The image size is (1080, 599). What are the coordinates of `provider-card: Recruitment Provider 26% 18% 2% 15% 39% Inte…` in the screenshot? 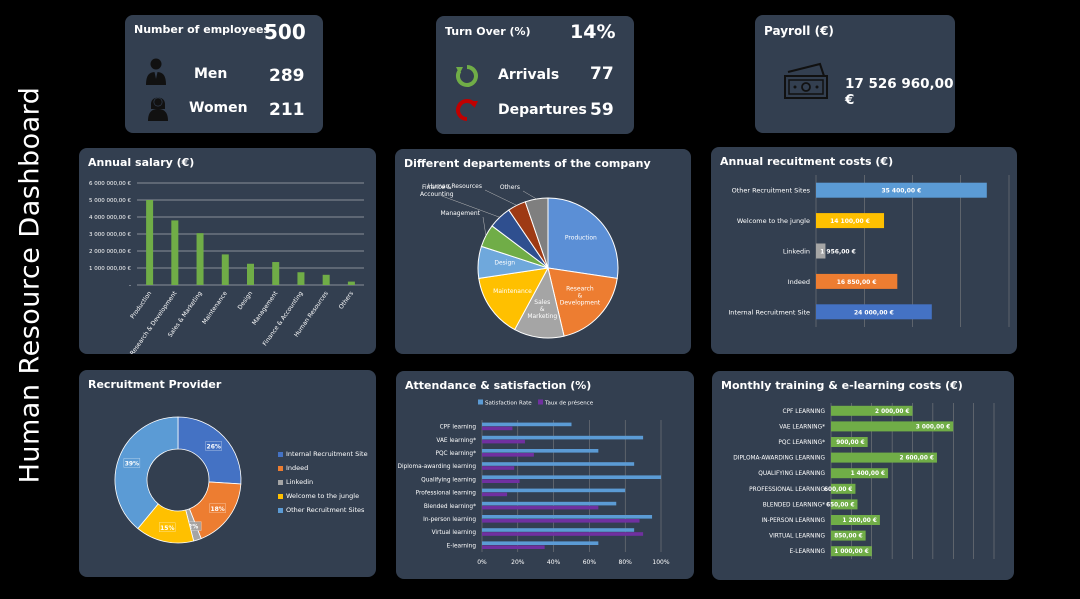 It's located at (227, 473).